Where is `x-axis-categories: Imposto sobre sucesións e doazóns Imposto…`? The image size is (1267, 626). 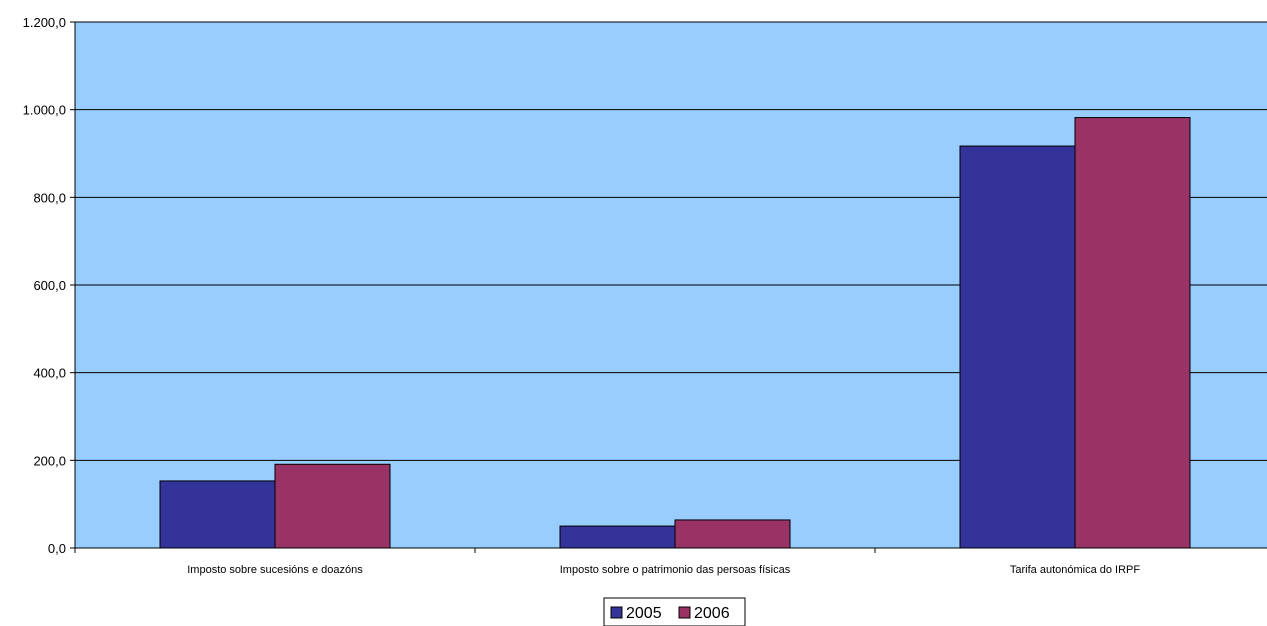 x-axis-categories: Imposto sobre sucesións e doazóns Imposto… is located at coordinates (663, 570).